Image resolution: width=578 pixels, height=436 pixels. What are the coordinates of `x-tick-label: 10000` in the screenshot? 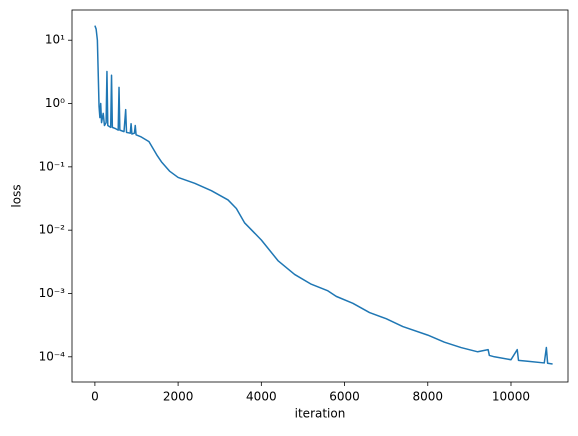 It's located at (511, 397).